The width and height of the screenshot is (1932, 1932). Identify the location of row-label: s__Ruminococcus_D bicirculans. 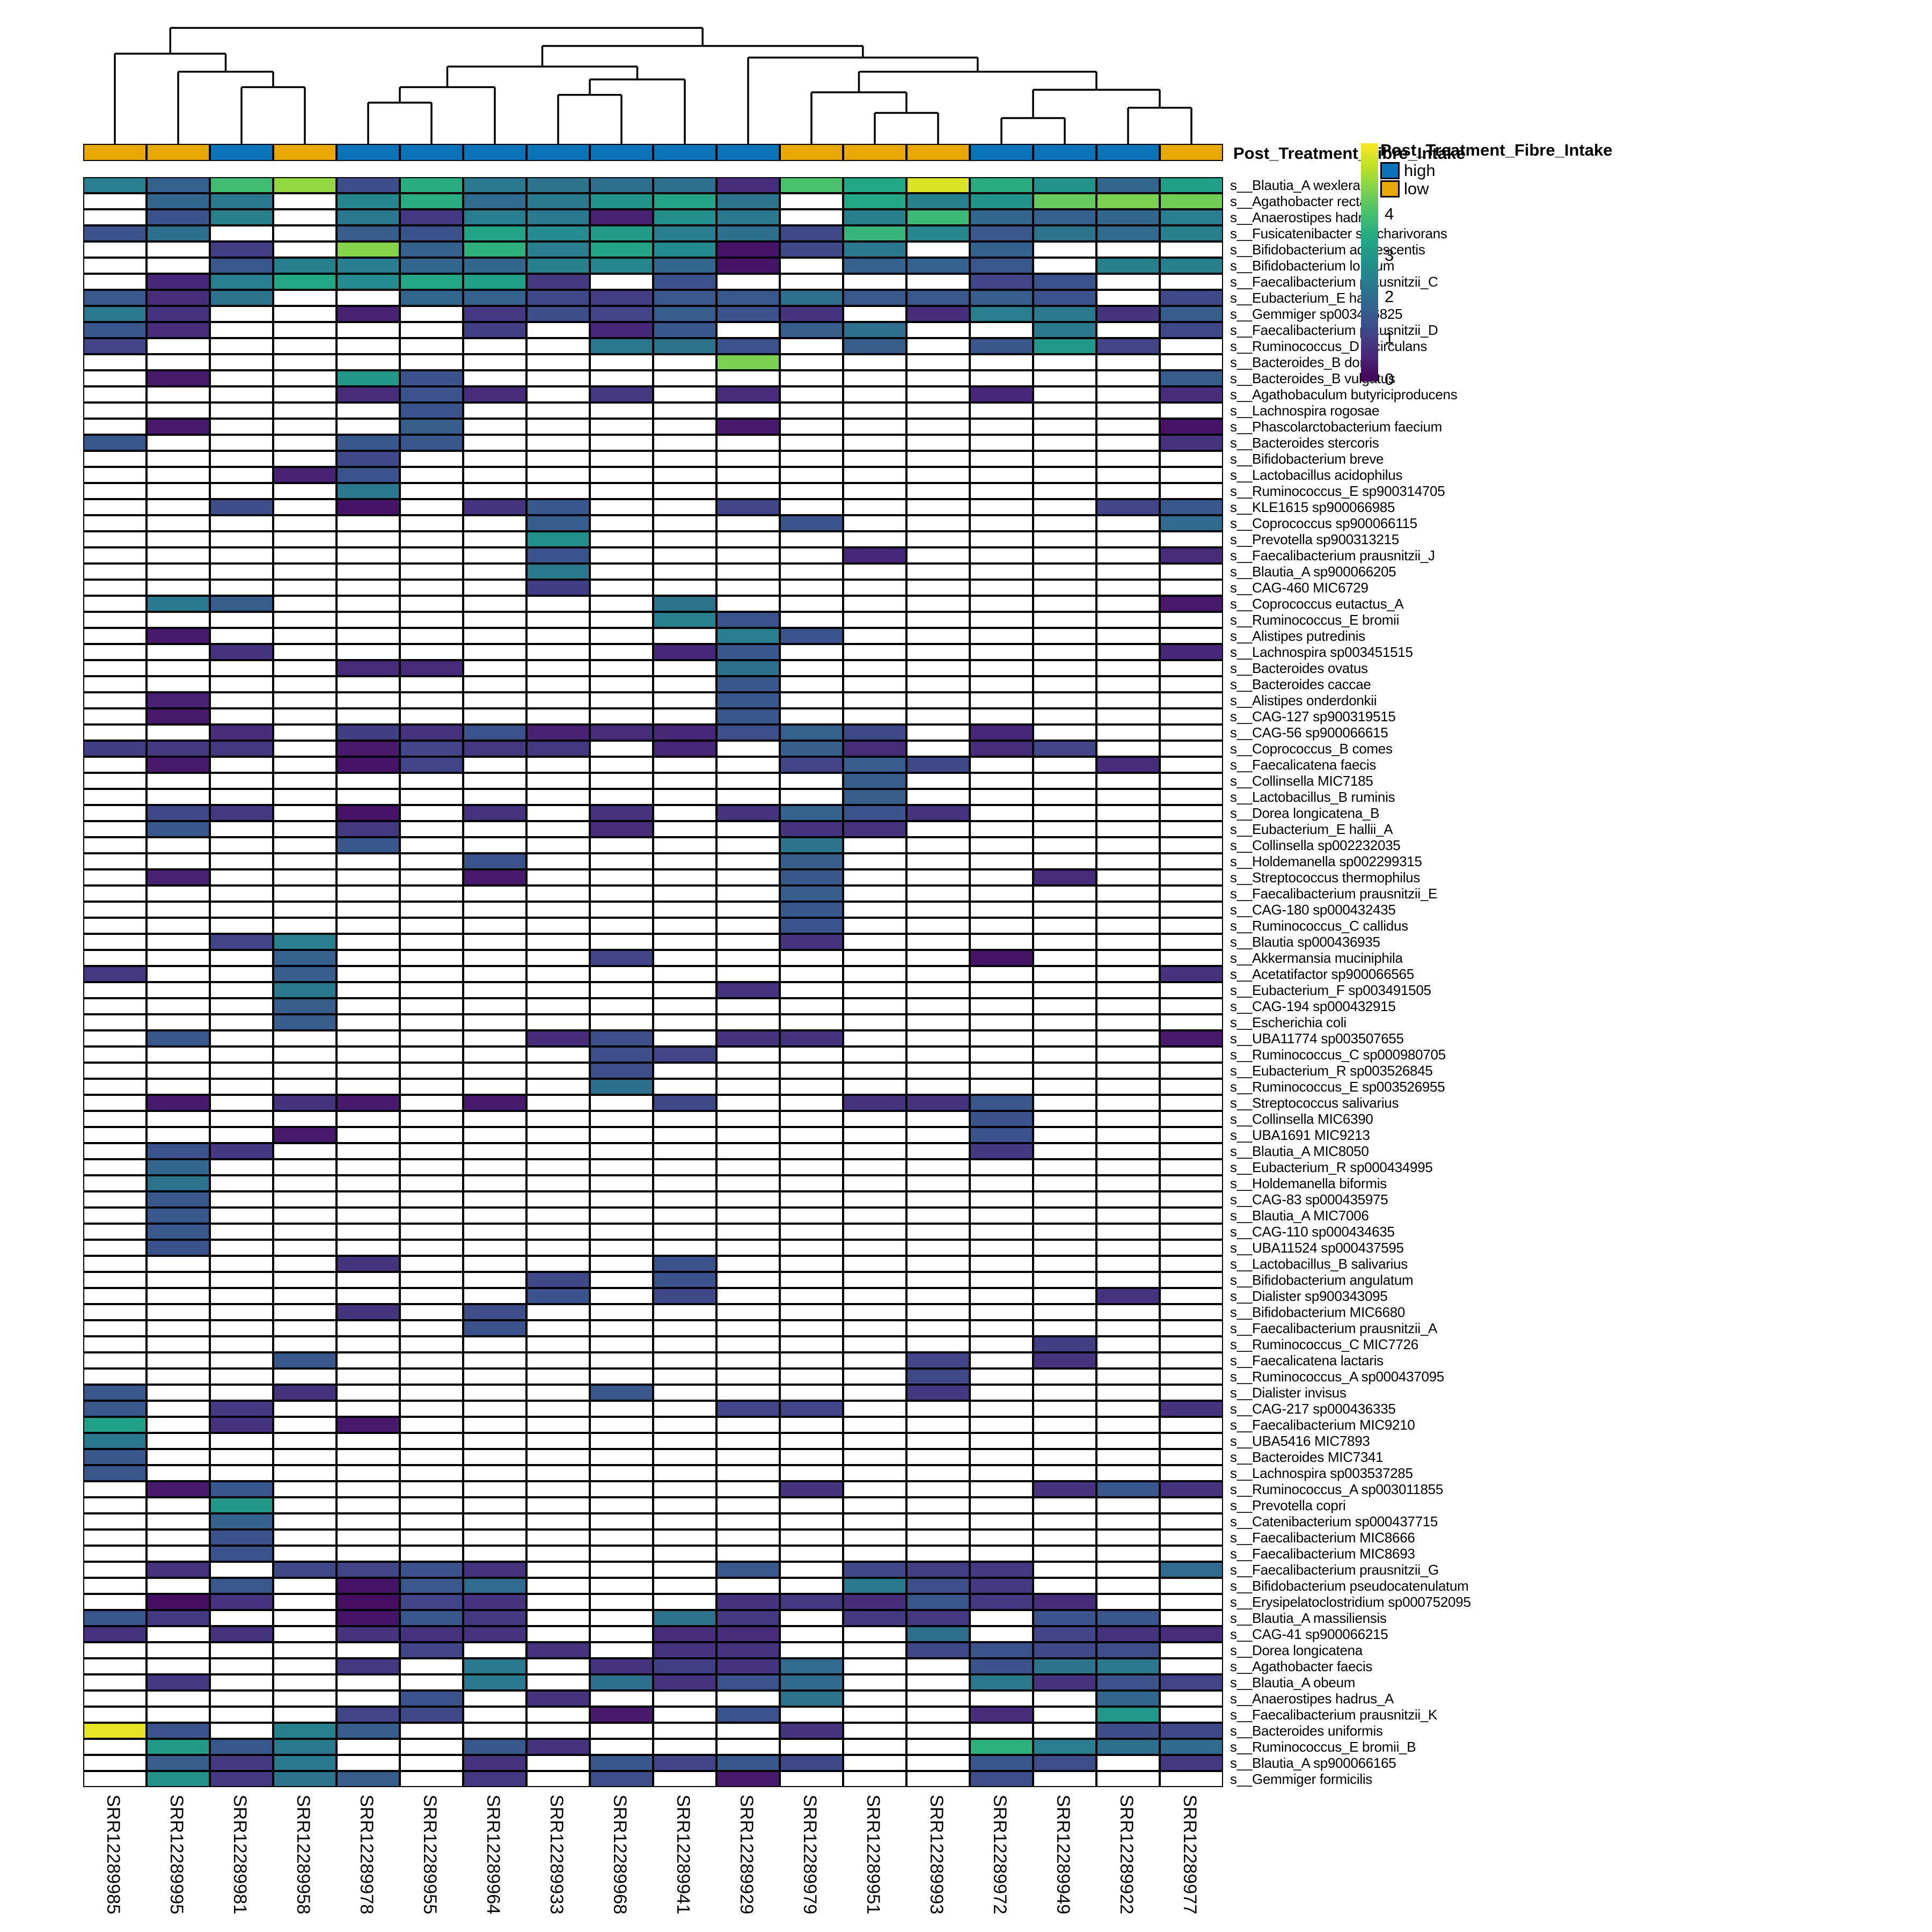
(1329, 346).